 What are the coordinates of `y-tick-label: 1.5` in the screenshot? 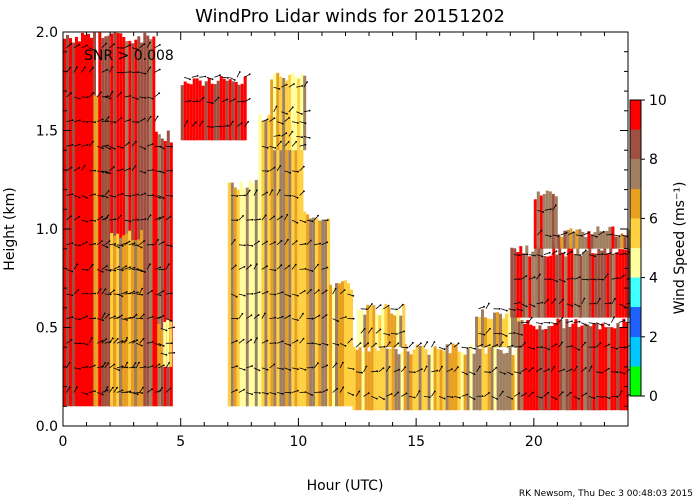 It's located at (47, 132).